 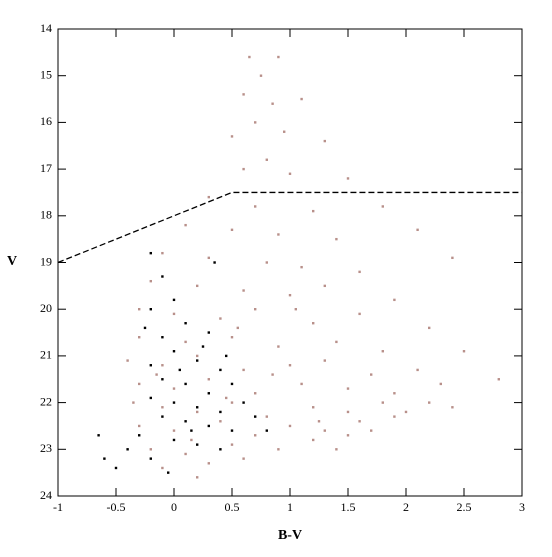 What do you see at coordinates (289, 227) in the screenshot?
I see `boundary-line` at bounding box center [289, 227].